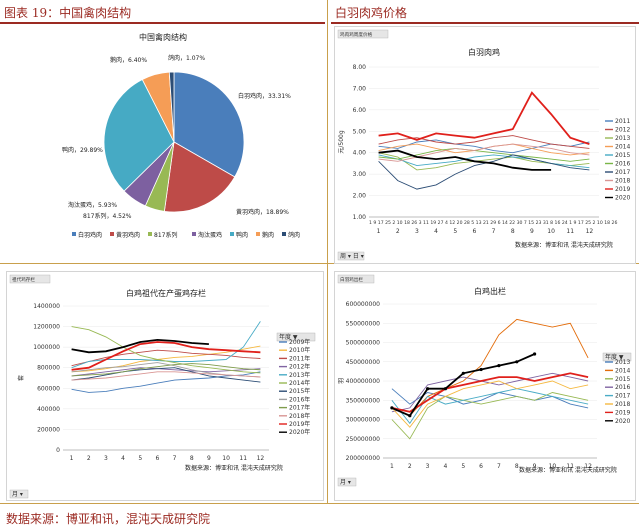 This screenshot has width=639, height=529. I want to click on output-legend-header-bg, so click(617, 357).